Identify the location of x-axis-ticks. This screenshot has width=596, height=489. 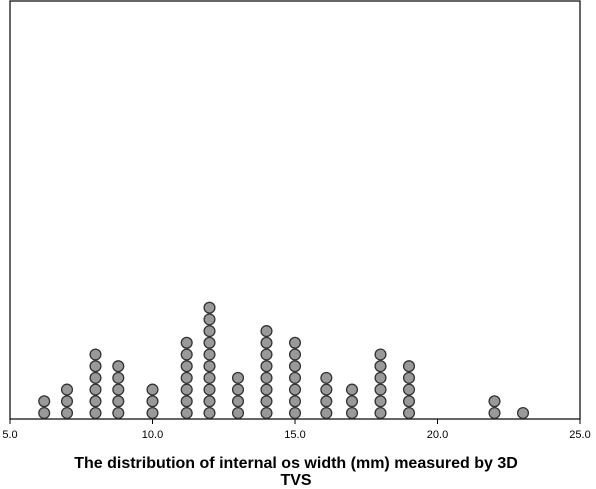
(295, 421).